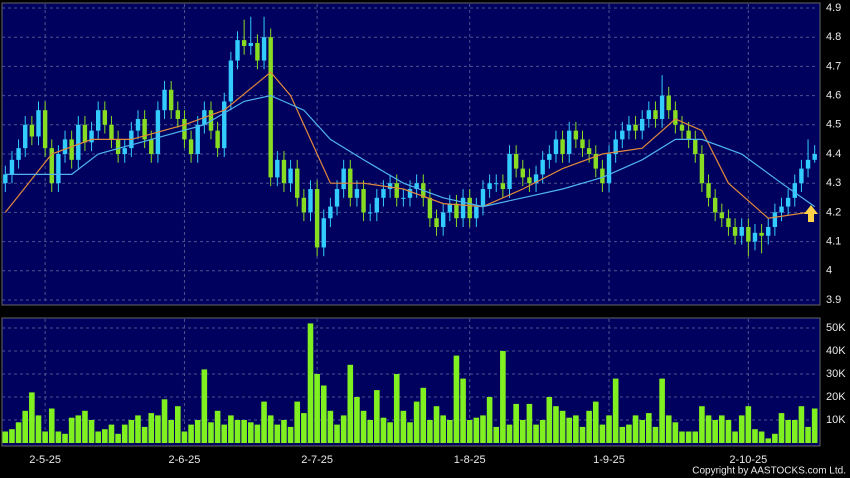 This screenshot has height=478, width=850. What do you see at coordinates (811, 213) in the screenshot?
I see `arrow-icon` at bounding box center [811, 213].